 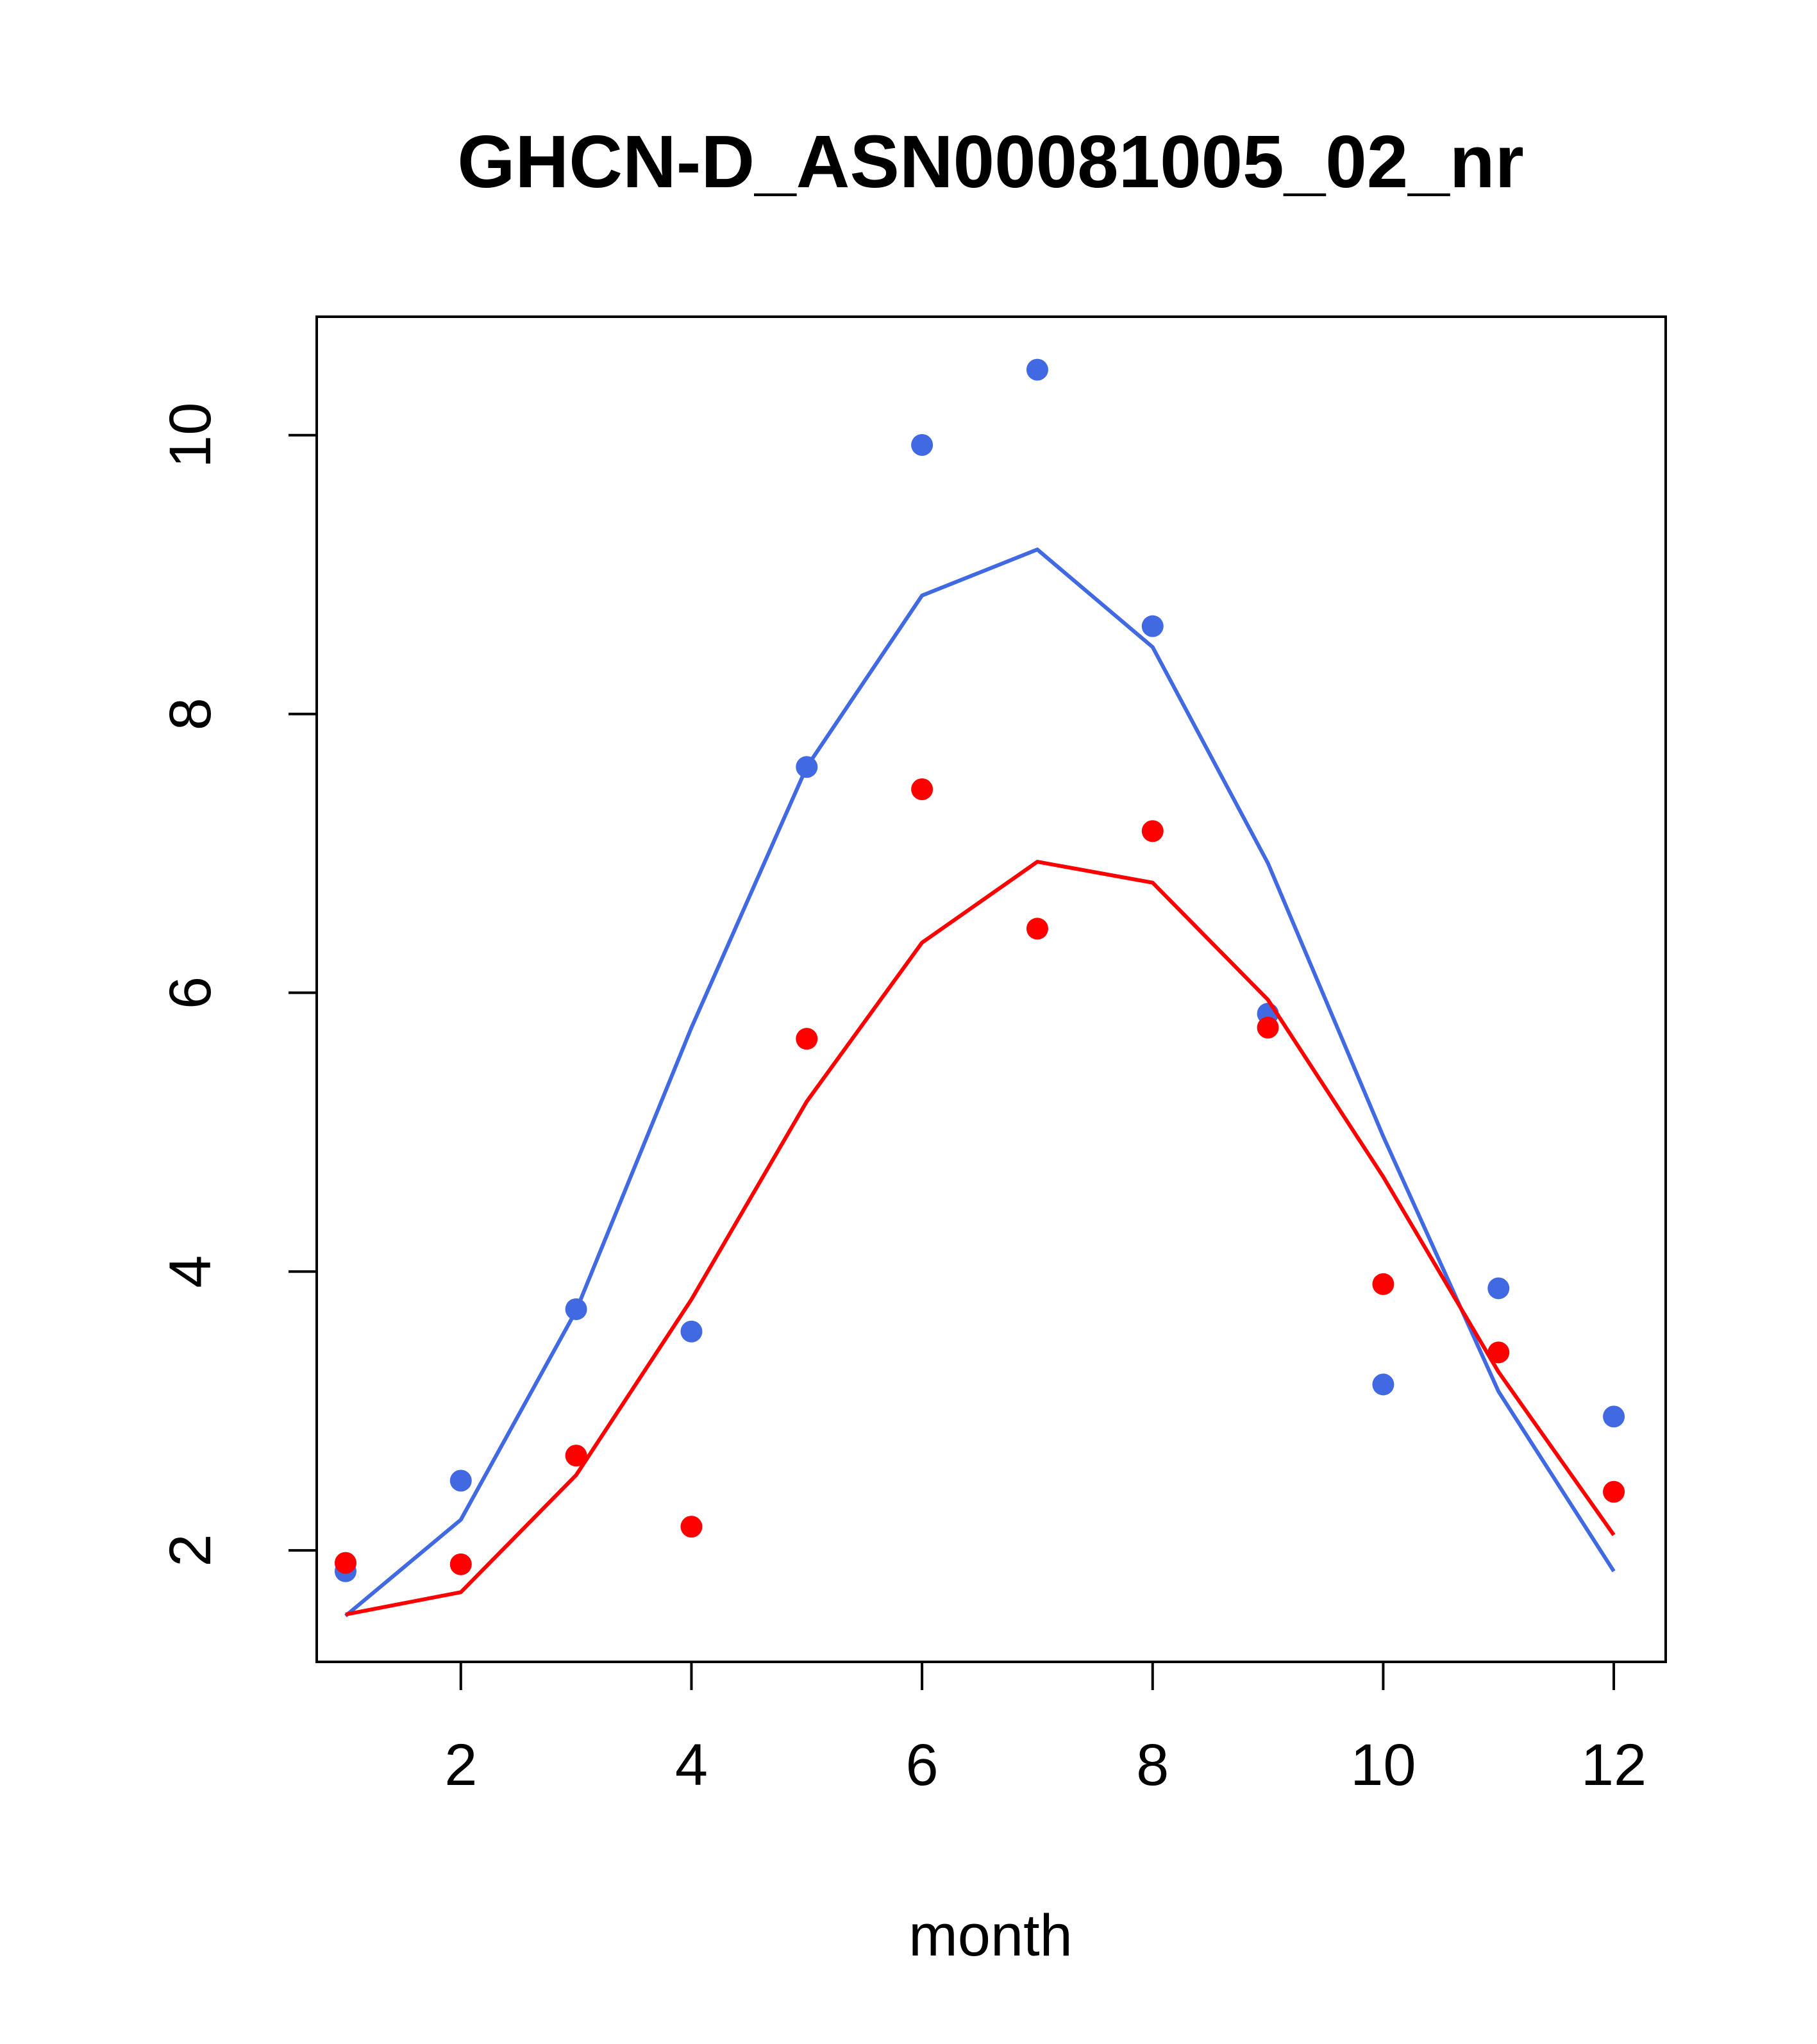 What do you see at coordinates (1383, 1765) in the screenshot?
I see `x-tick-label: 10` at bounding box center [1383, 1765].